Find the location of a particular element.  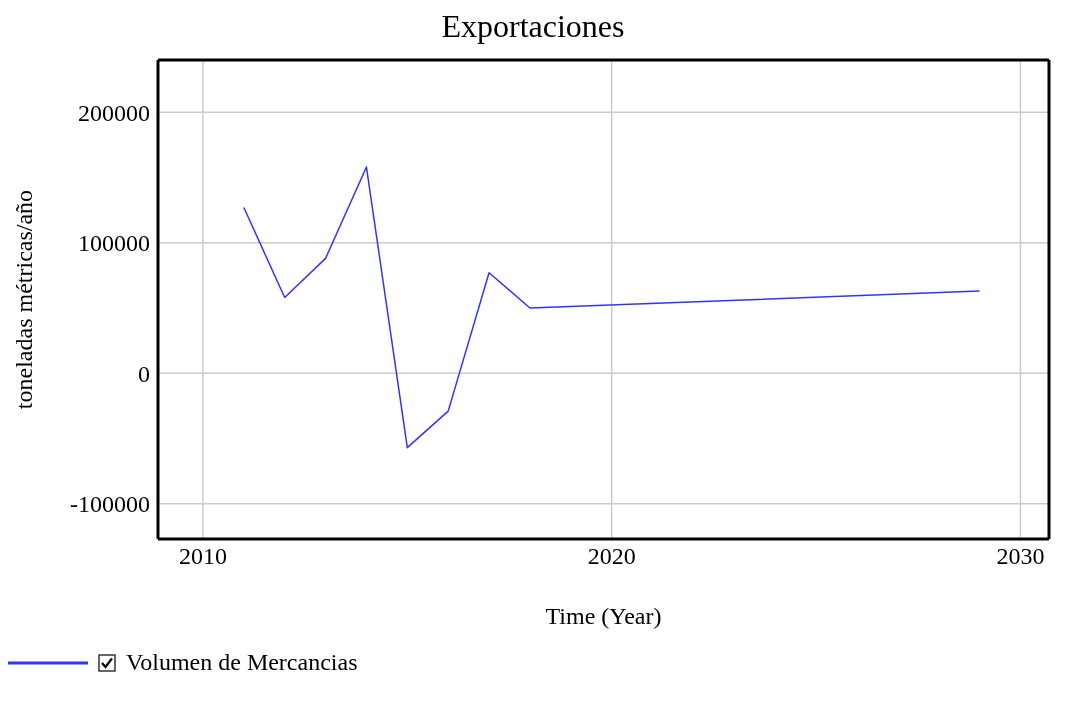

x-tick-label: 2020 is located at coordinates (611, 556).